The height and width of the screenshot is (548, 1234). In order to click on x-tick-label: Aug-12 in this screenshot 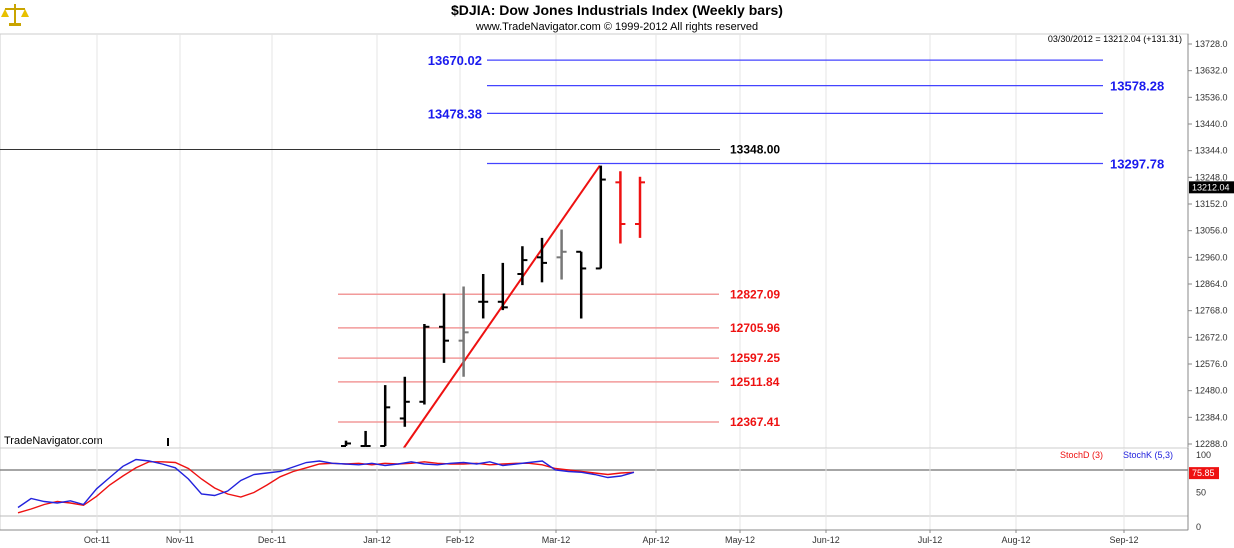, I will do `click(1015, 540)`.